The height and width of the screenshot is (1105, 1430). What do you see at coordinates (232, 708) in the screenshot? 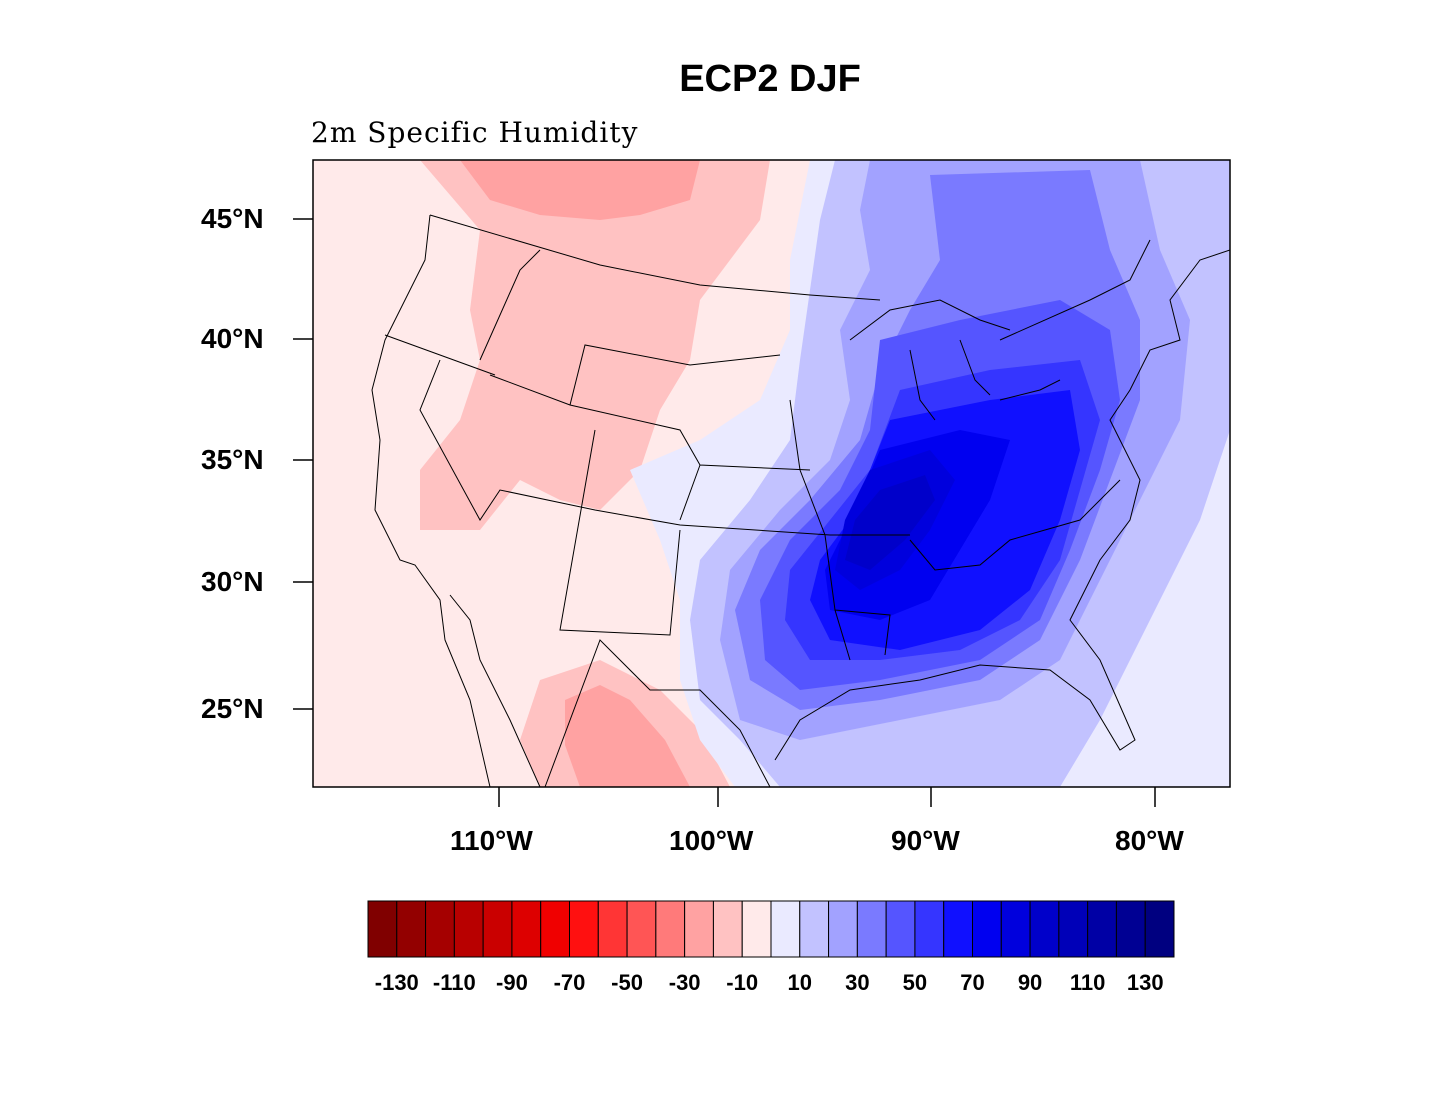
I see `lat-label: 25°N` at bounding box center [232, 708].